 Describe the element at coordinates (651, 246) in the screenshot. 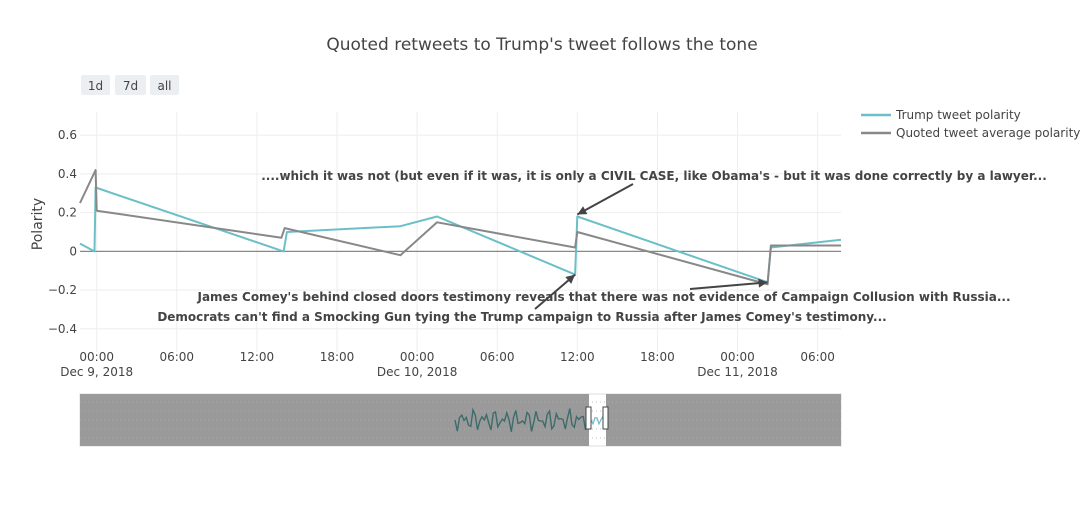

I see `annotation-arrows` at that location.